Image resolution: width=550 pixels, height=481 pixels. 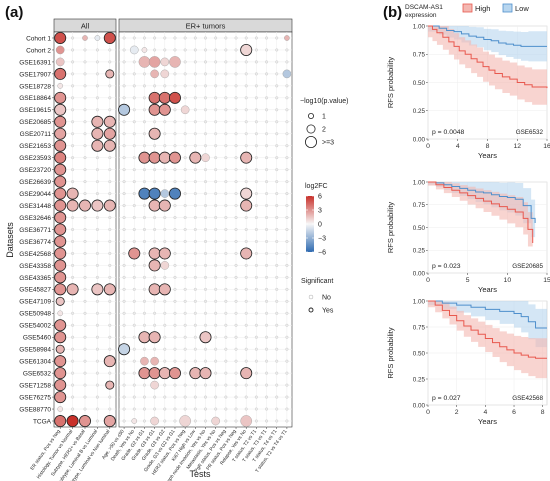 What do you see at coordinates (419, 55) in the screenshot?
I see `km-y-tick-label: 0.75` at bounding box center [419, 55].